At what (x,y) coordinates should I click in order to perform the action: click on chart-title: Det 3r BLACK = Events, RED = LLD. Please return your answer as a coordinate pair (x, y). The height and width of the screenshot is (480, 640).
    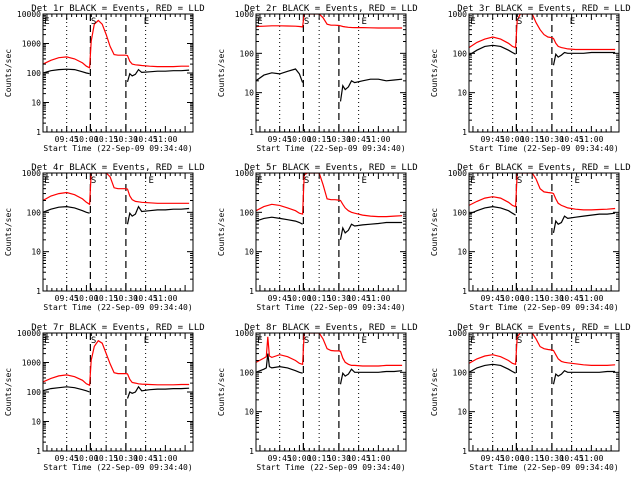
    Looking at the image, I should click on (543, 9).